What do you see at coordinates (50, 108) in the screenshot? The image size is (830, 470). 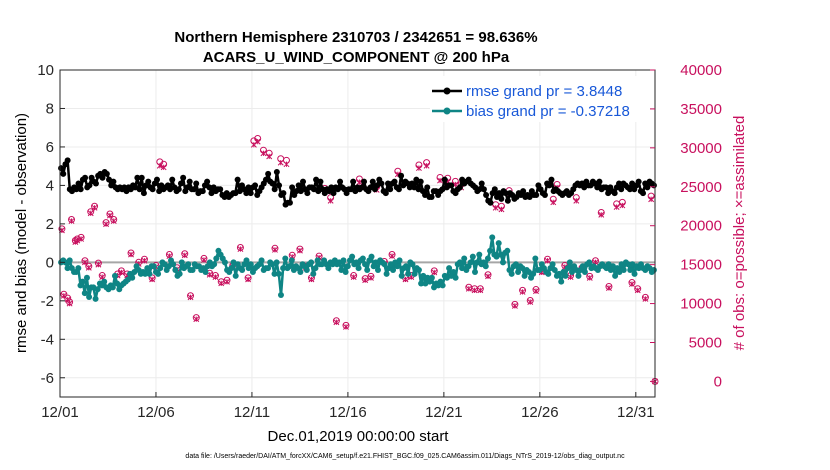 I see `y-tick-label: 8` at bounding box center [50, 108].